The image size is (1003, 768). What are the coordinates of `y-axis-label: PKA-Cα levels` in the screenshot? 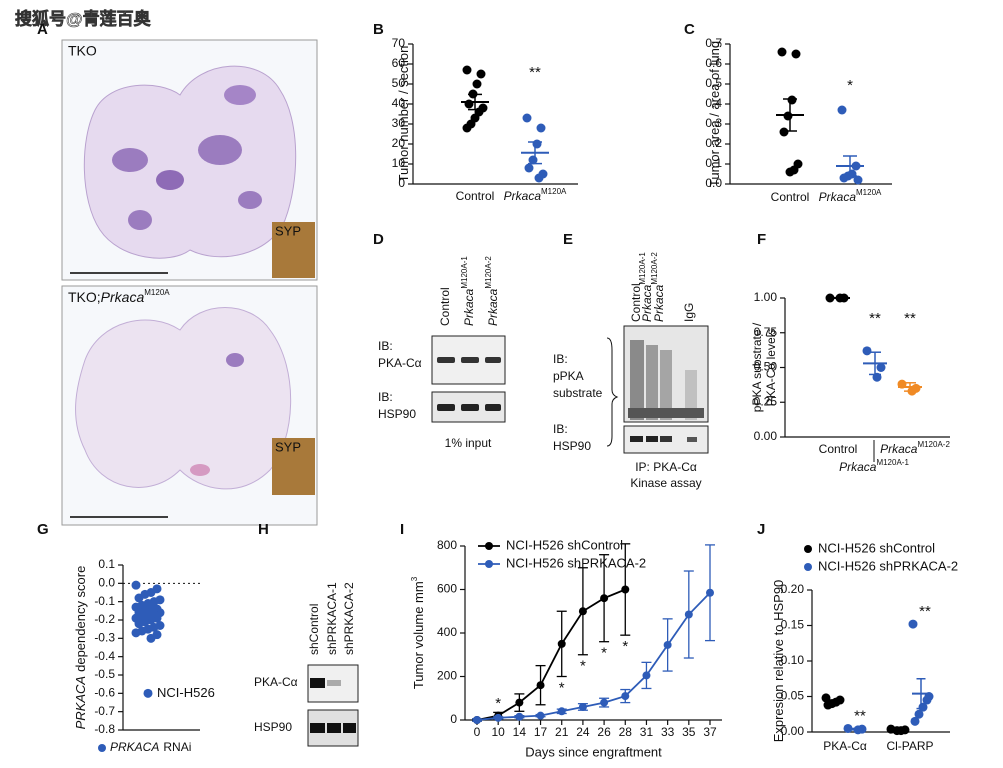 It's located at (771, 368).